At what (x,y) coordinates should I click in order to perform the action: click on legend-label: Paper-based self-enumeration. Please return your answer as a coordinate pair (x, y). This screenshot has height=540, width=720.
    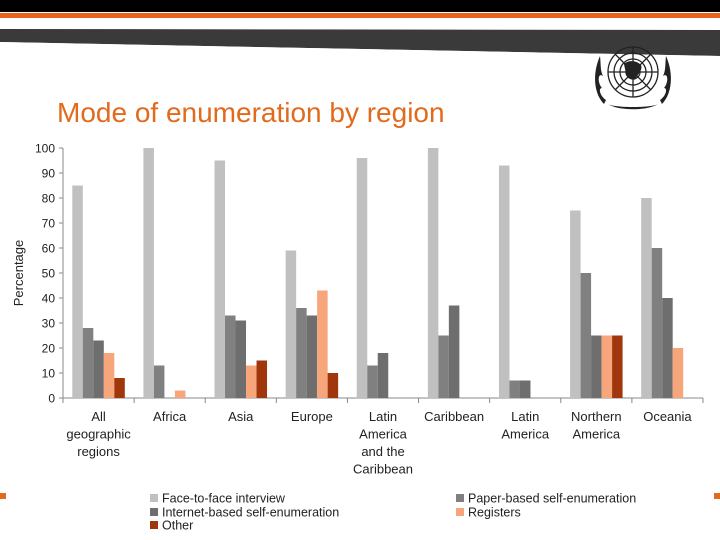
    Looking at the image, I should click on (552, 499).